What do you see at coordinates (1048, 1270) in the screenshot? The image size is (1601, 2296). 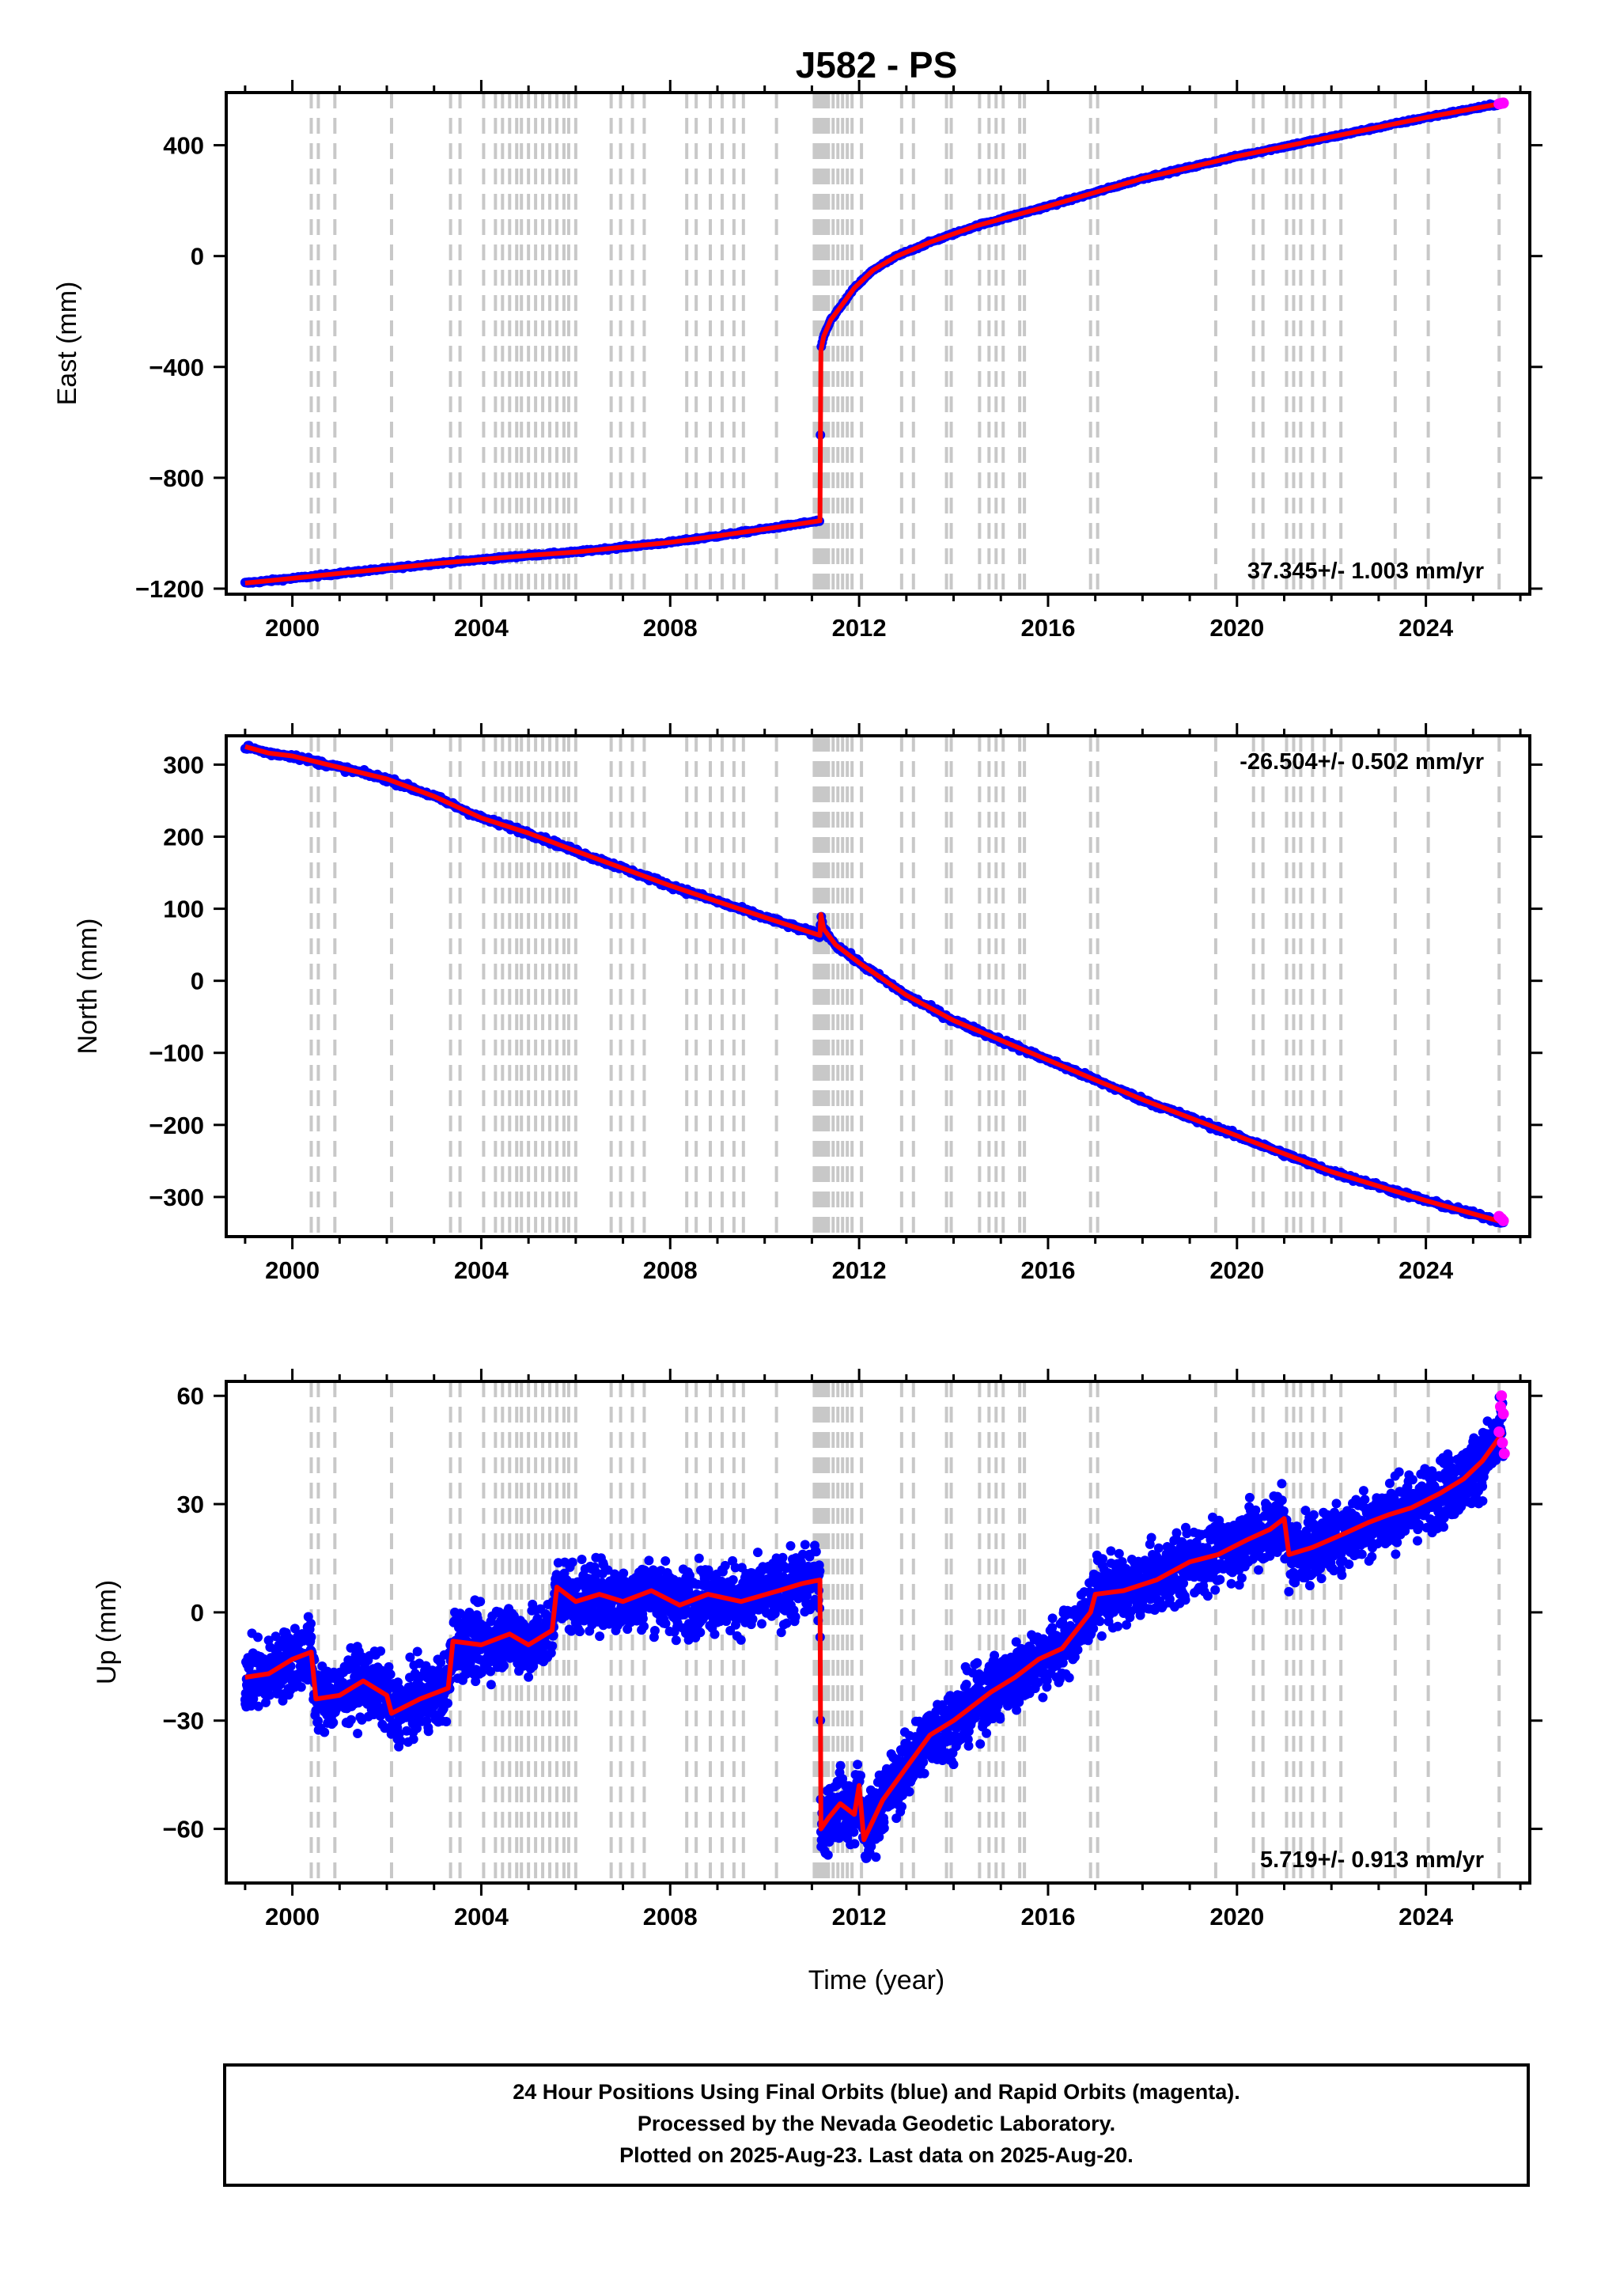 I see `x-tick-label: 2016` at bounding box center [1048, 1270].